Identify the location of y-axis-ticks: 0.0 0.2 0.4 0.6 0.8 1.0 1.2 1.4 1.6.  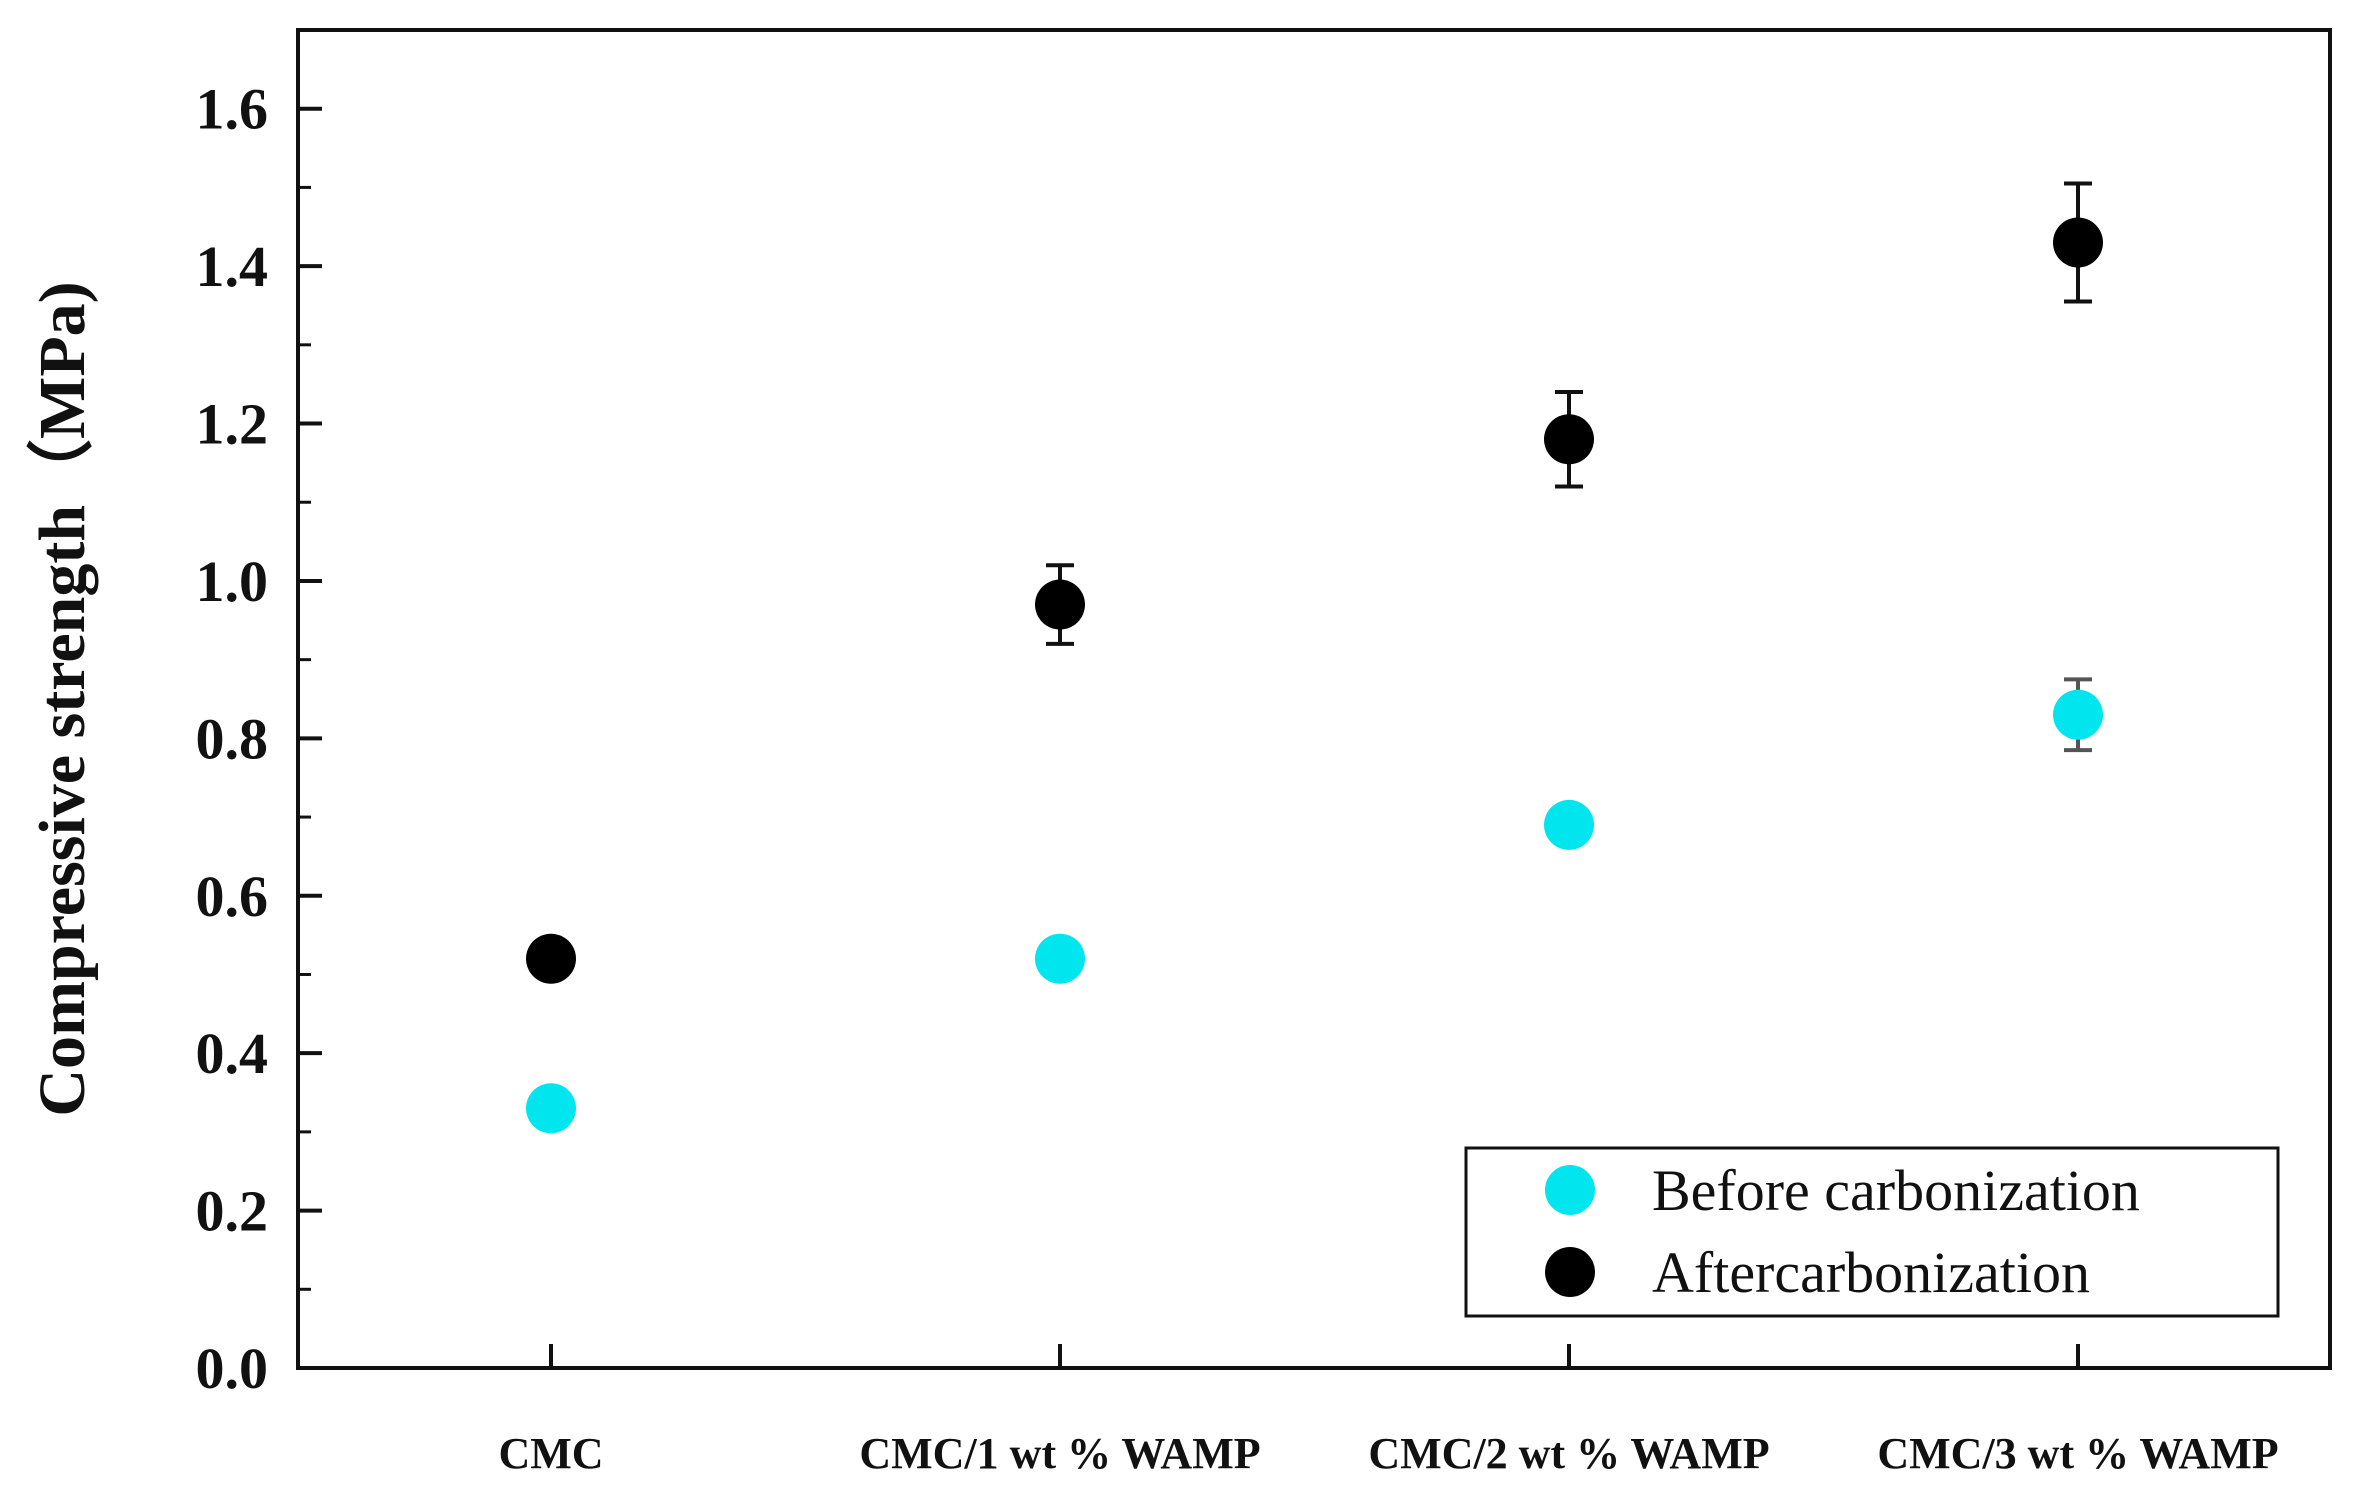
(259, 739).